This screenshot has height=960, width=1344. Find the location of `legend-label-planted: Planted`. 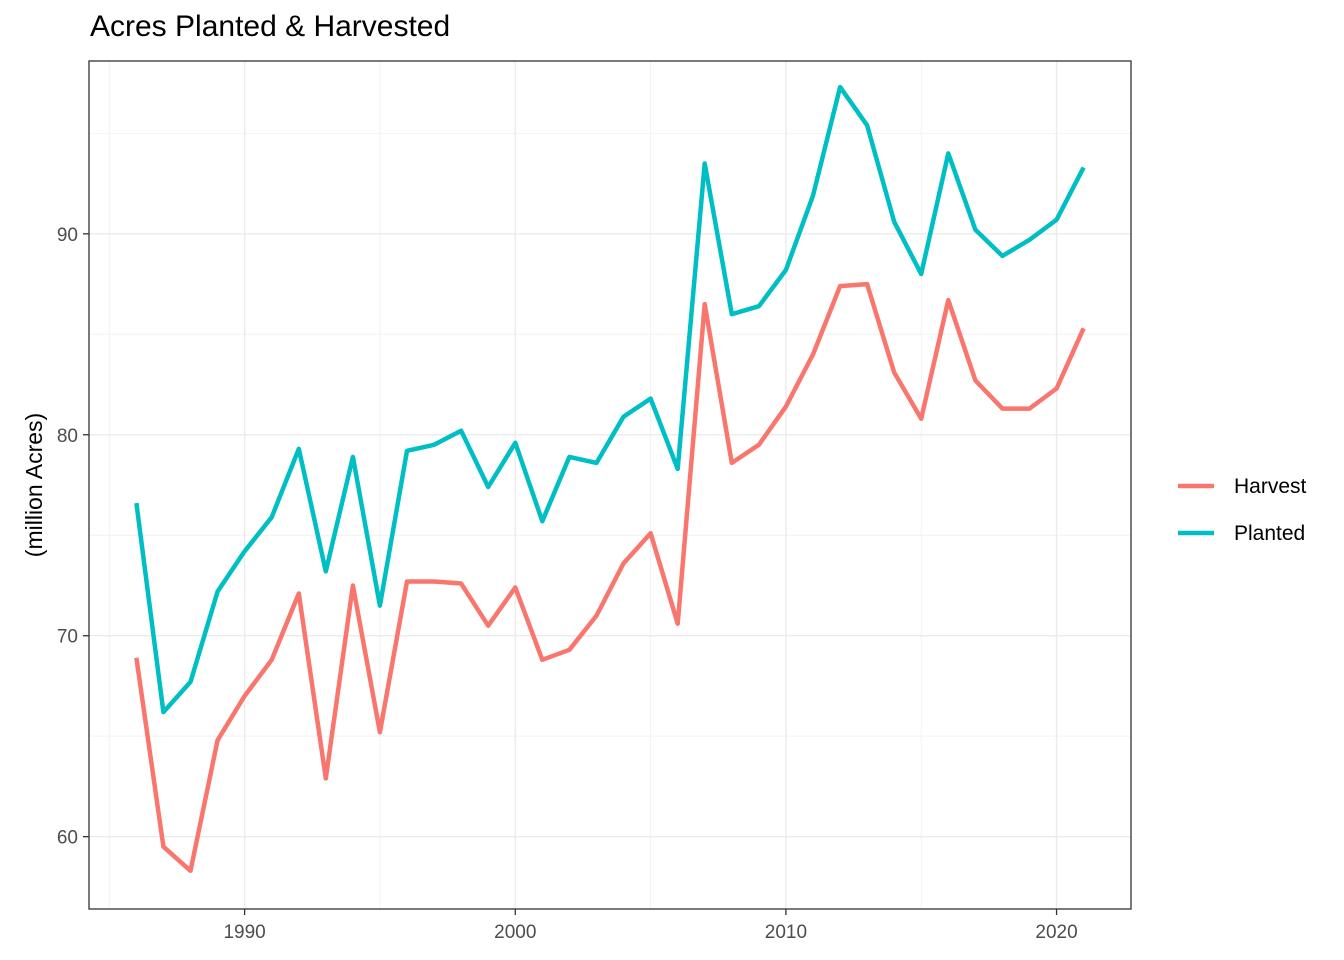

legend-label-planted: Planted is located at coordinates (1269, 533).